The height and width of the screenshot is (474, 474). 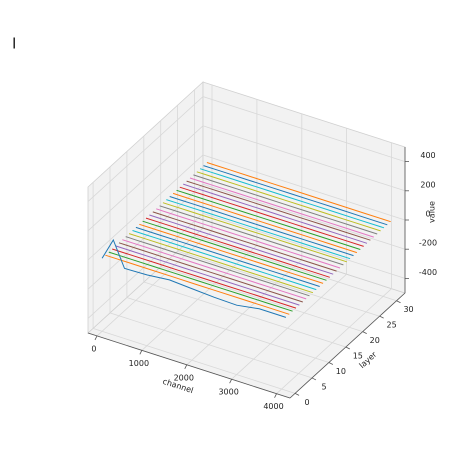 I want to click on x-tick-label: 0, so click(x=93, y=348).